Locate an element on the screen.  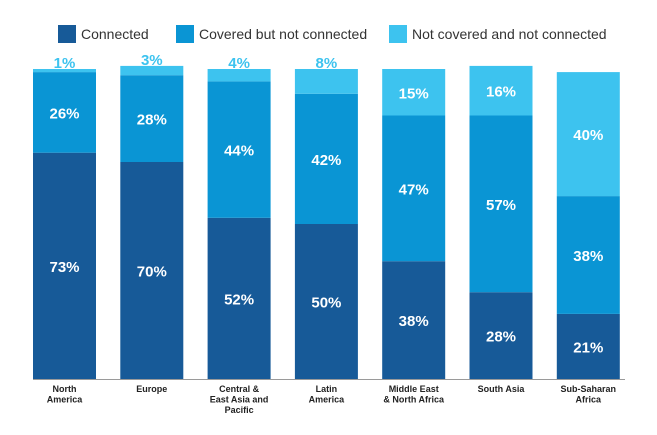
category-label: Sub-Saharan Africa is located at coordinates (589, 394).